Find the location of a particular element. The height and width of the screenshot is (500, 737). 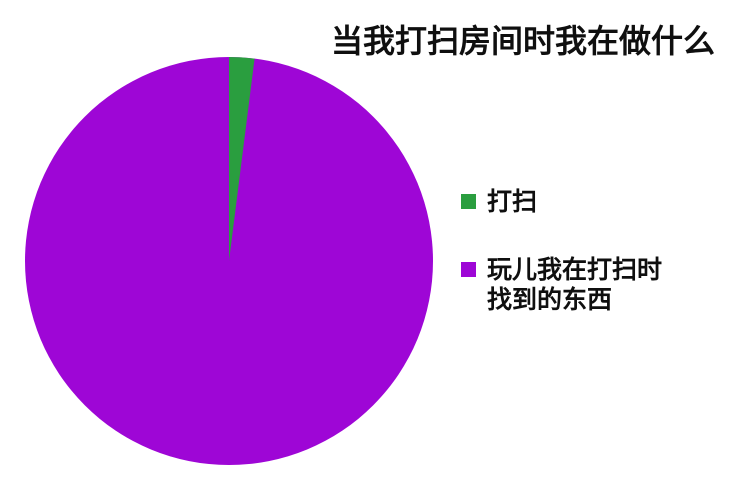

legend-item-clean: 打扫 is located at coordinates (499, 202).